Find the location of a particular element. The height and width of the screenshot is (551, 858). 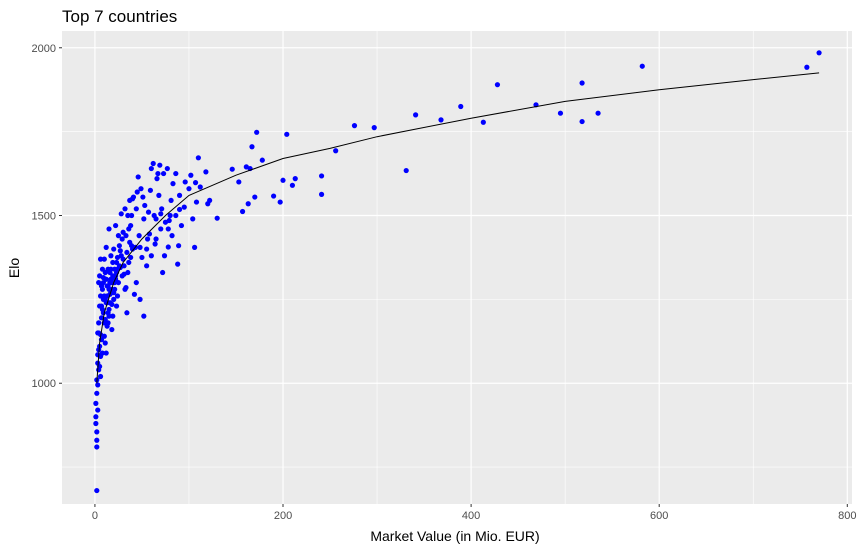

x-axis-ticks: 0 200 400 600 800 is located at coordinates (474, 513).